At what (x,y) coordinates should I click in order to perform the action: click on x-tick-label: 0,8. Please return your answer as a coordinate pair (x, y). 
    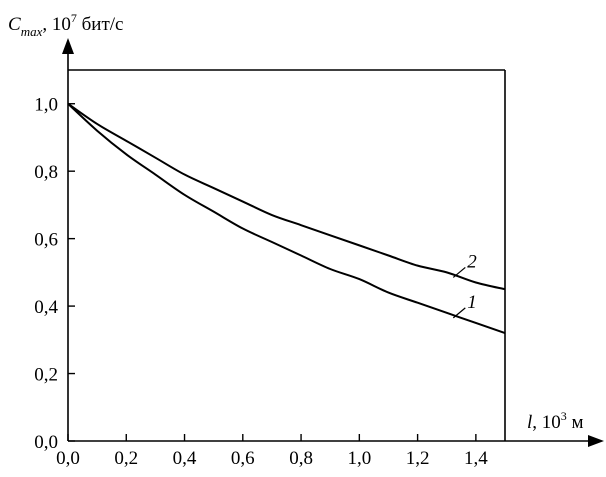
    Looking at the image, I should click on (301, 458).